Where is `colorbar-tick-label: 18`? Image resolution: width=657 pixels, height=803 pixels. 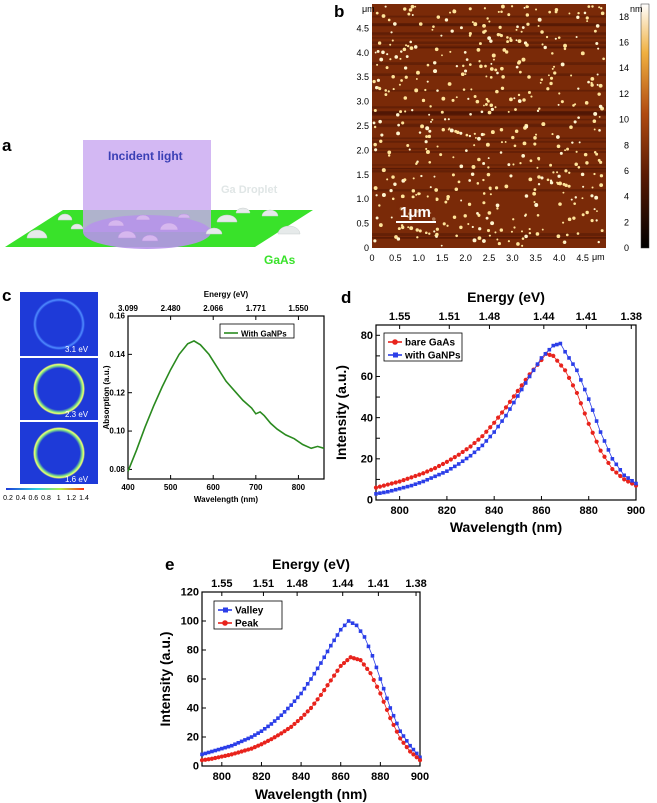 colorbar-tick-label: 18 is located at coordinates (624, 17).